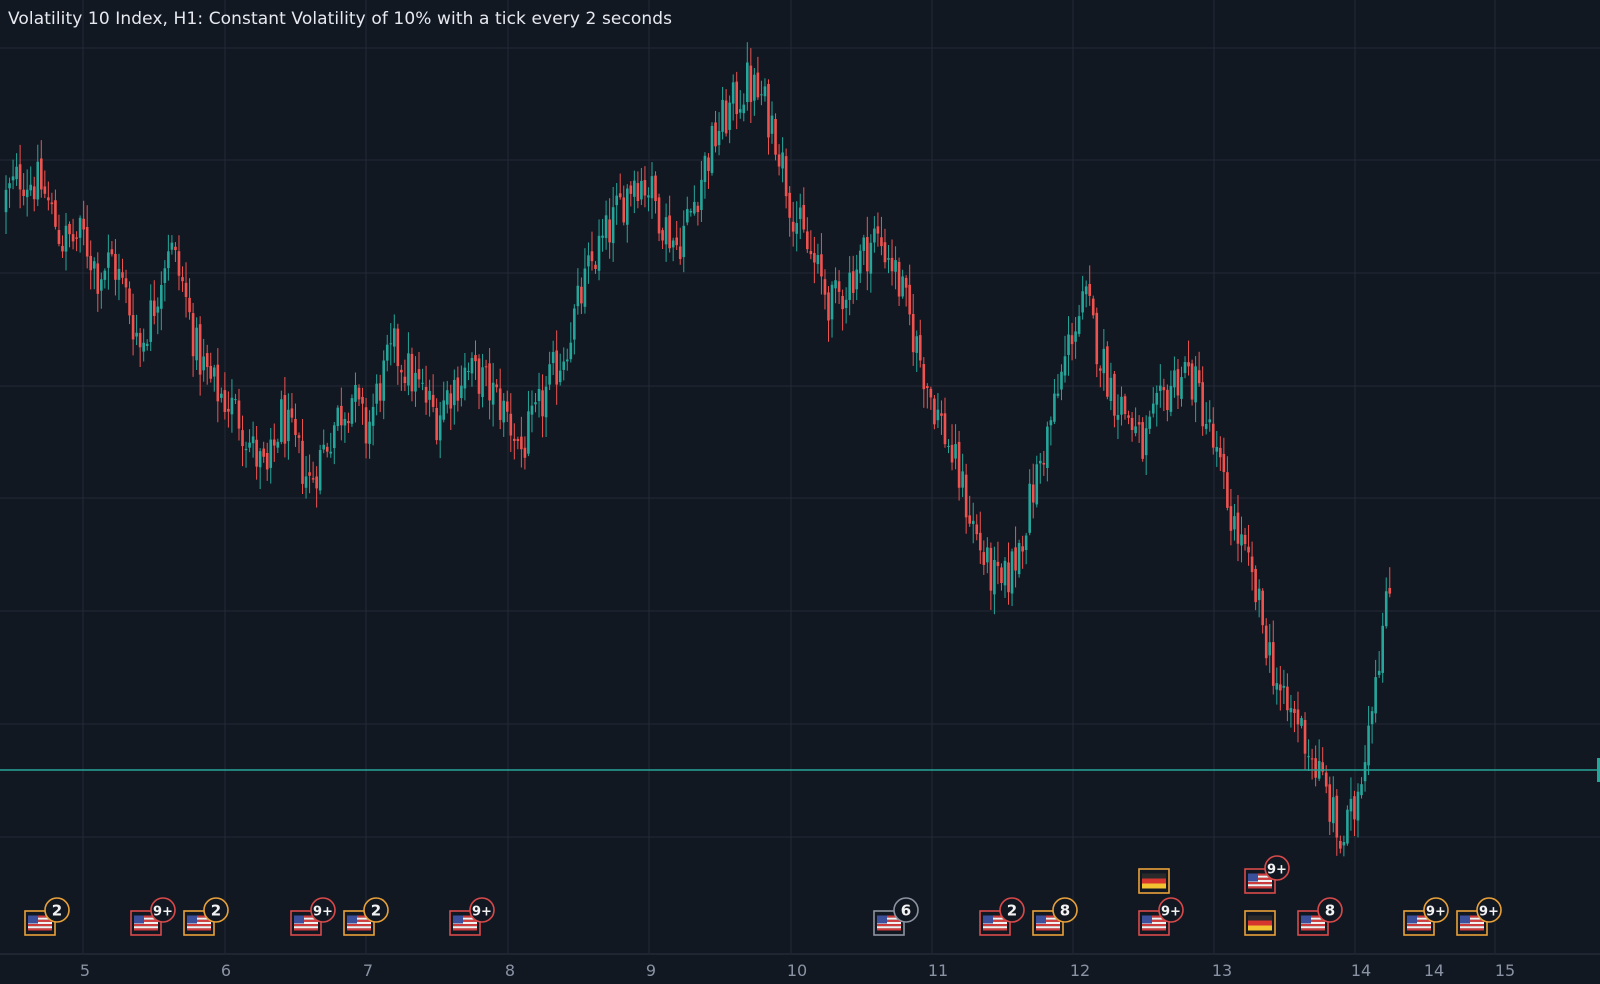 This screenshot has height=984, width=1600. I want to click on event-count-label: 8, so click(1330, 911).